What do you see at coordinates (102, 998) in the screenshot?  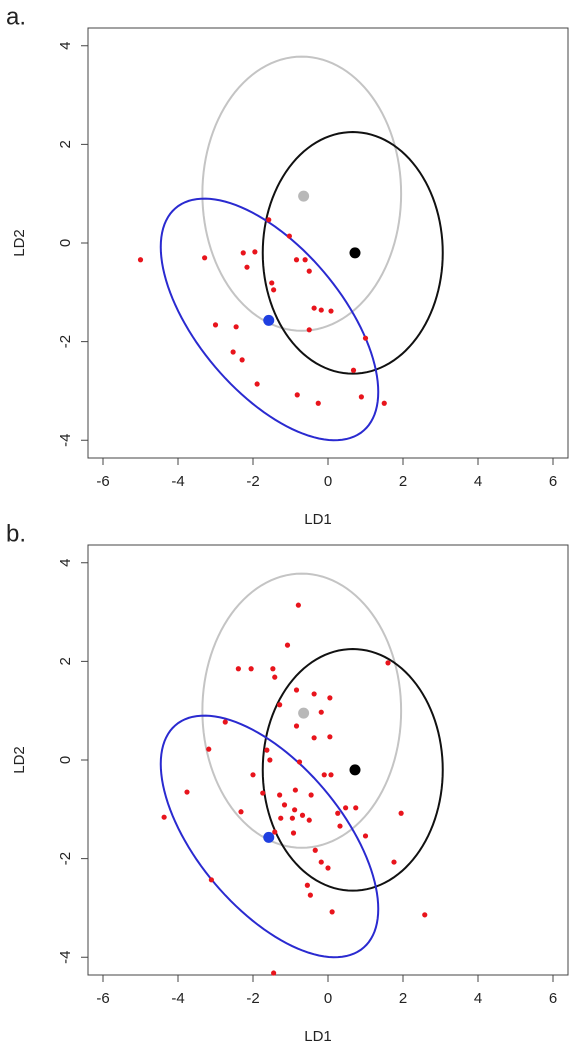 I see `x-tick-label: -6` at bounding box center [102, 998].